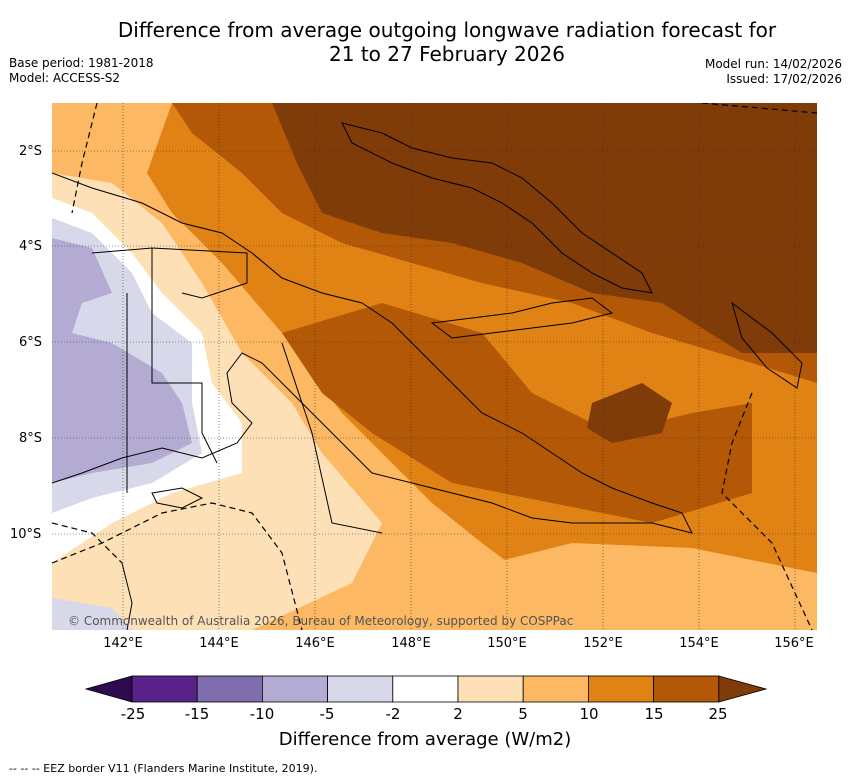 This screenshot has height=781, width=850. What do you see at coordinates (794, 643) in the screenshot?
I see `lon-label-156e: 156°E` at bounding box center [794, 643].